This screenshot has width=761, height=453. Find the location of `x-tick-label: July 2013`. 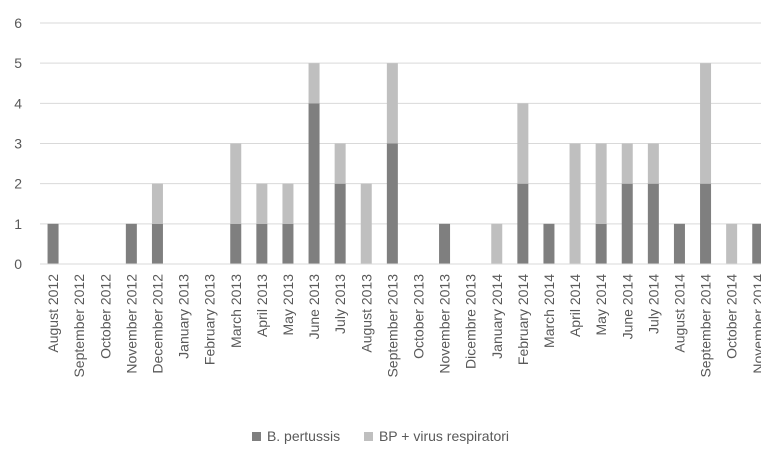

x-tick-label: July 2013 is located at coordinates (340, 304).